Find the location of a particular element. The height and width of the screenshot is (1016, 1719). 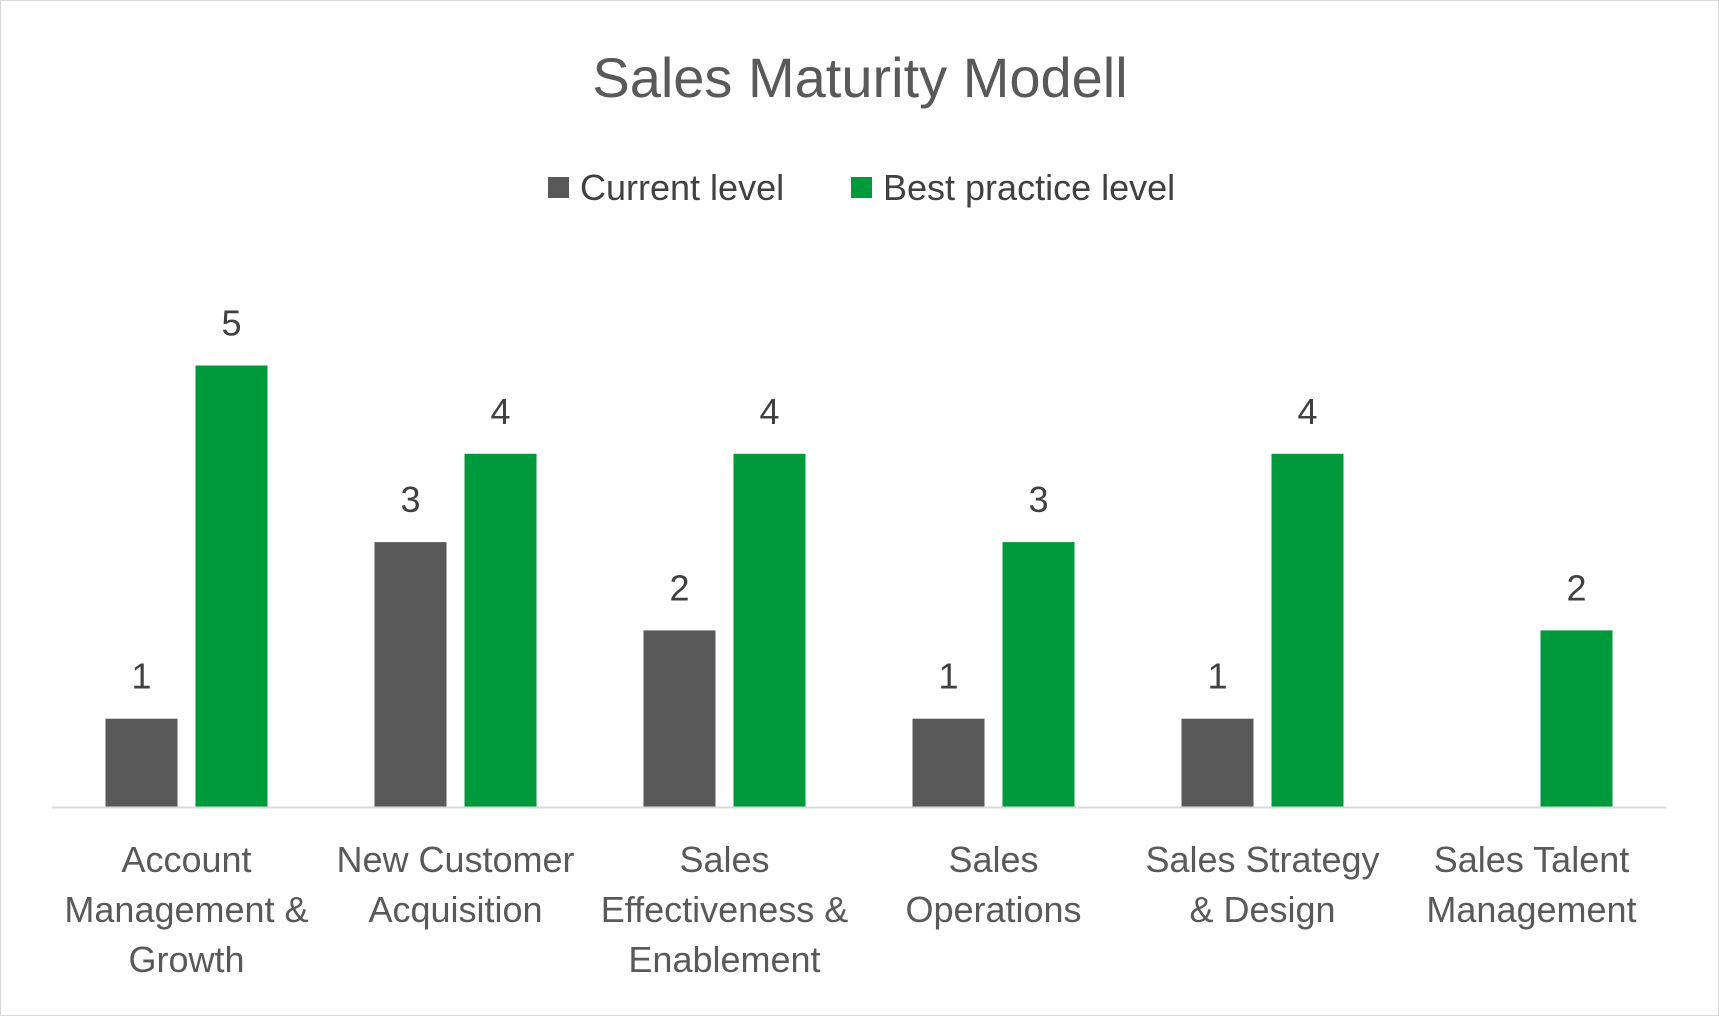

legend: Current level Best practice level is located at coordinates (861, 187).